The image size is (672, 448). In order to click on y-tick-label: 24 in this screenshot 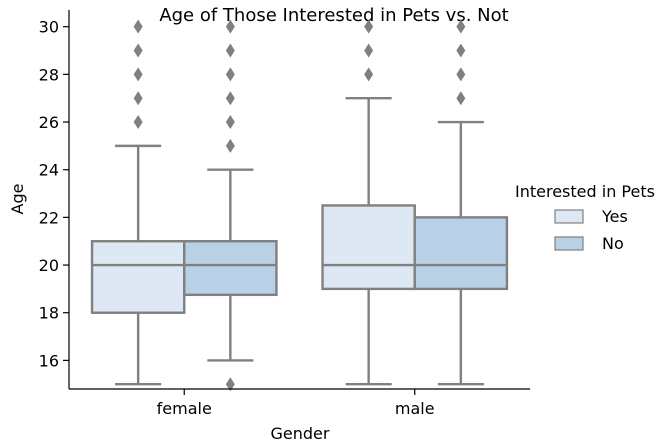, I will do `click(49, 170)`.